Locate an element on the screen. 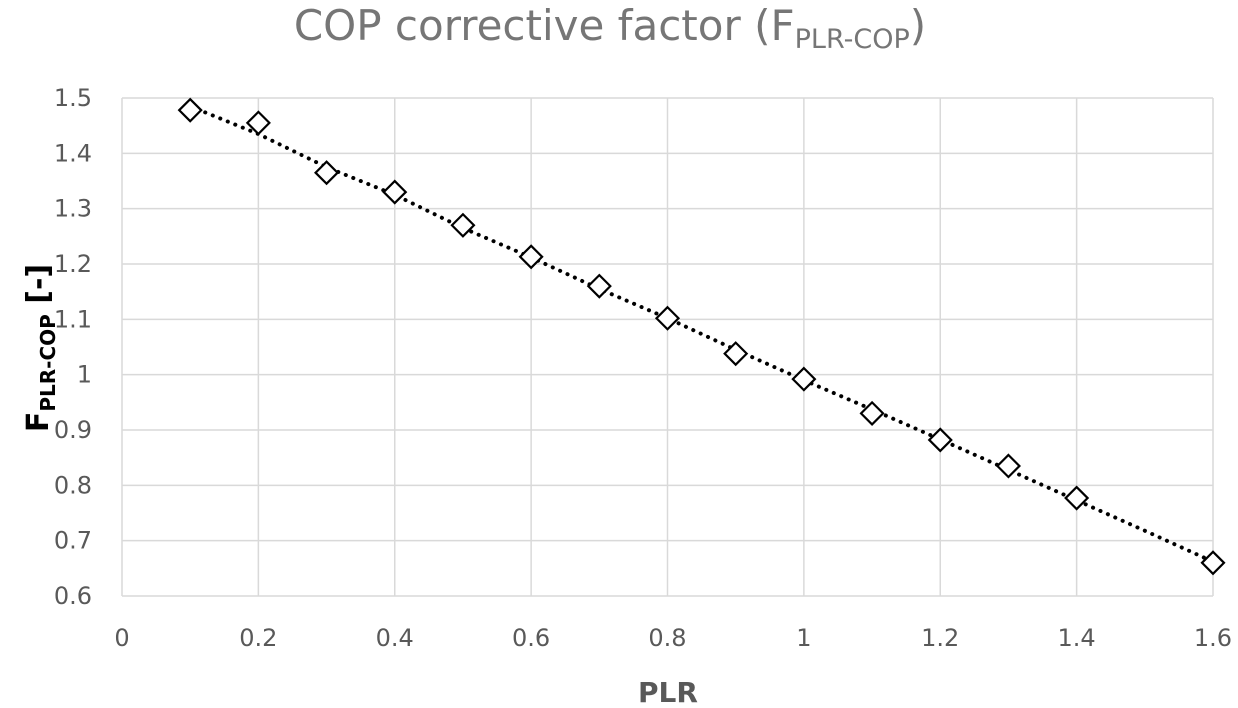 This screenshot has height=708, width=1238. y-tick-label: 0.6 is located at coordinates (73, 596).